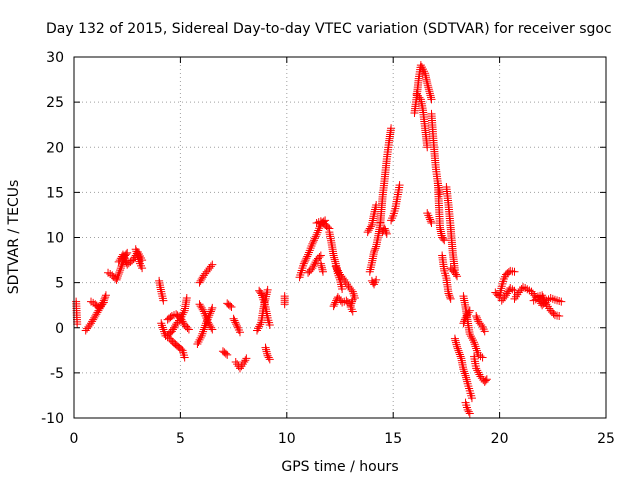 This screenshot has width=640, height=480. I want to click on x-tick-label: 25, so click(606, 439).